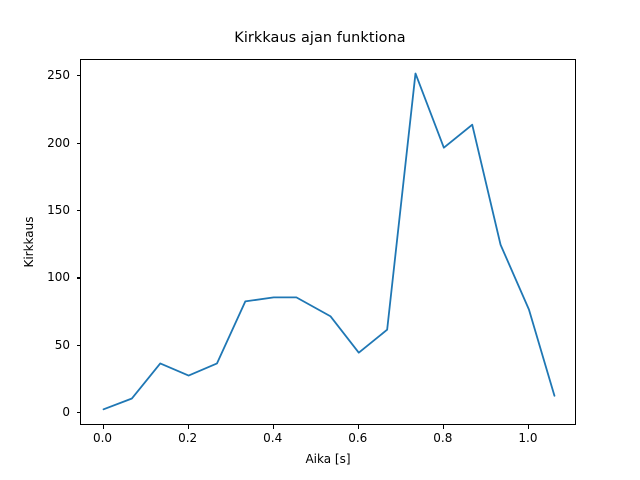  I want to click on y-tick-label: 50, so click(62, 344).